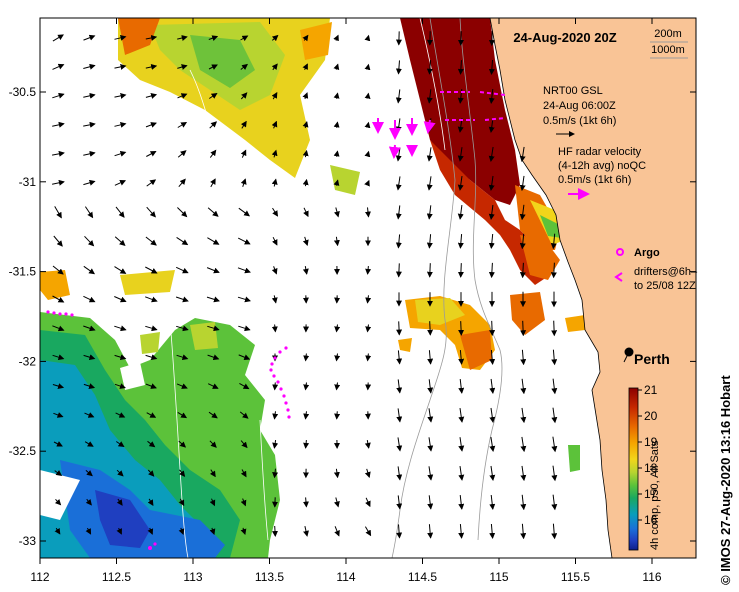  I want to click on colorbar-tick-label: 18, so click(651, 468).